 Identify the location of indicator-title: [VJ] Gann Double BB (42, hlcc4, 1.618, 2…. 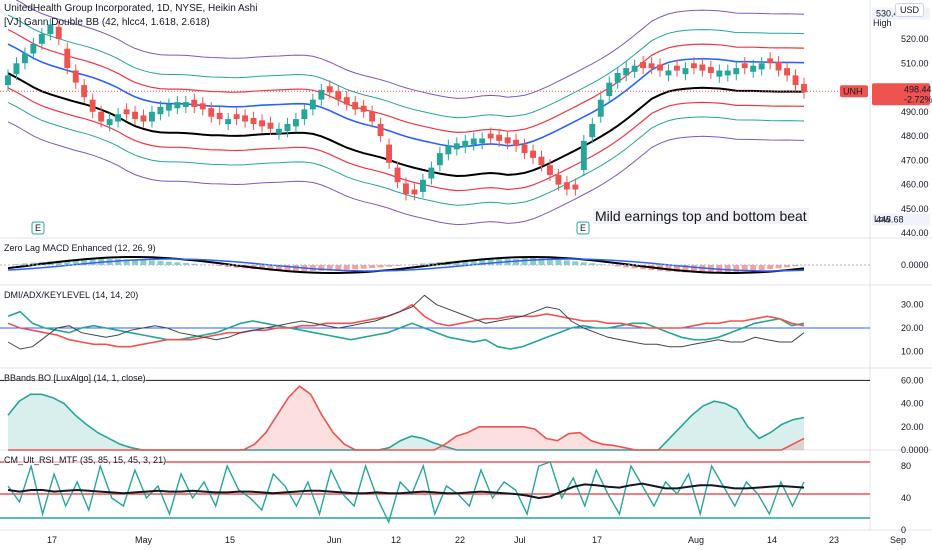
(107, 22).